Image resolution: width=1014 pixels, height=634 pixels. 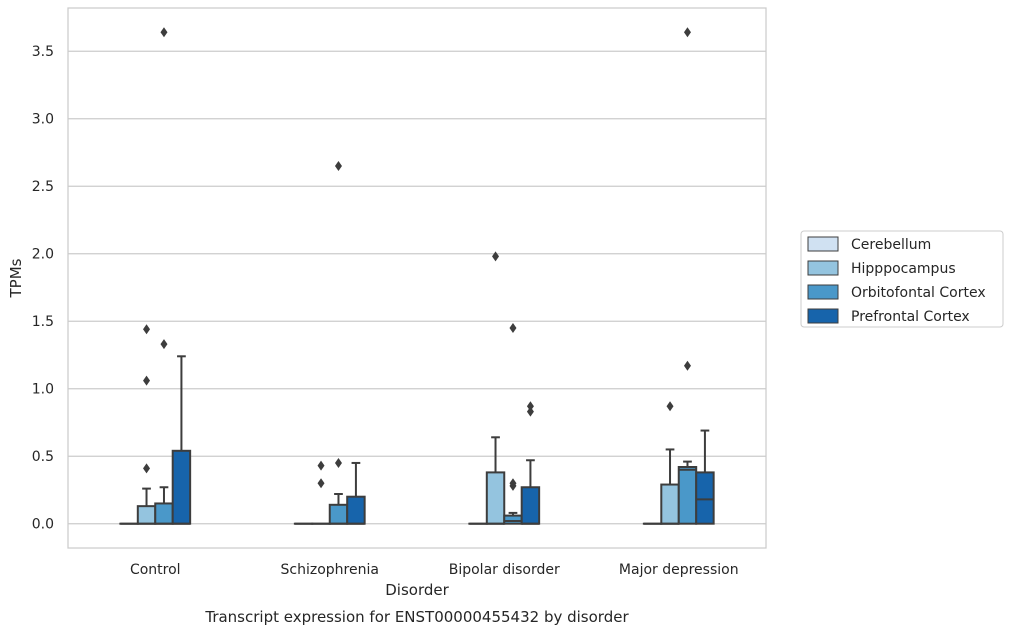 I want to click on legend-entry: Cerebellum, so click(x=891, y=245).